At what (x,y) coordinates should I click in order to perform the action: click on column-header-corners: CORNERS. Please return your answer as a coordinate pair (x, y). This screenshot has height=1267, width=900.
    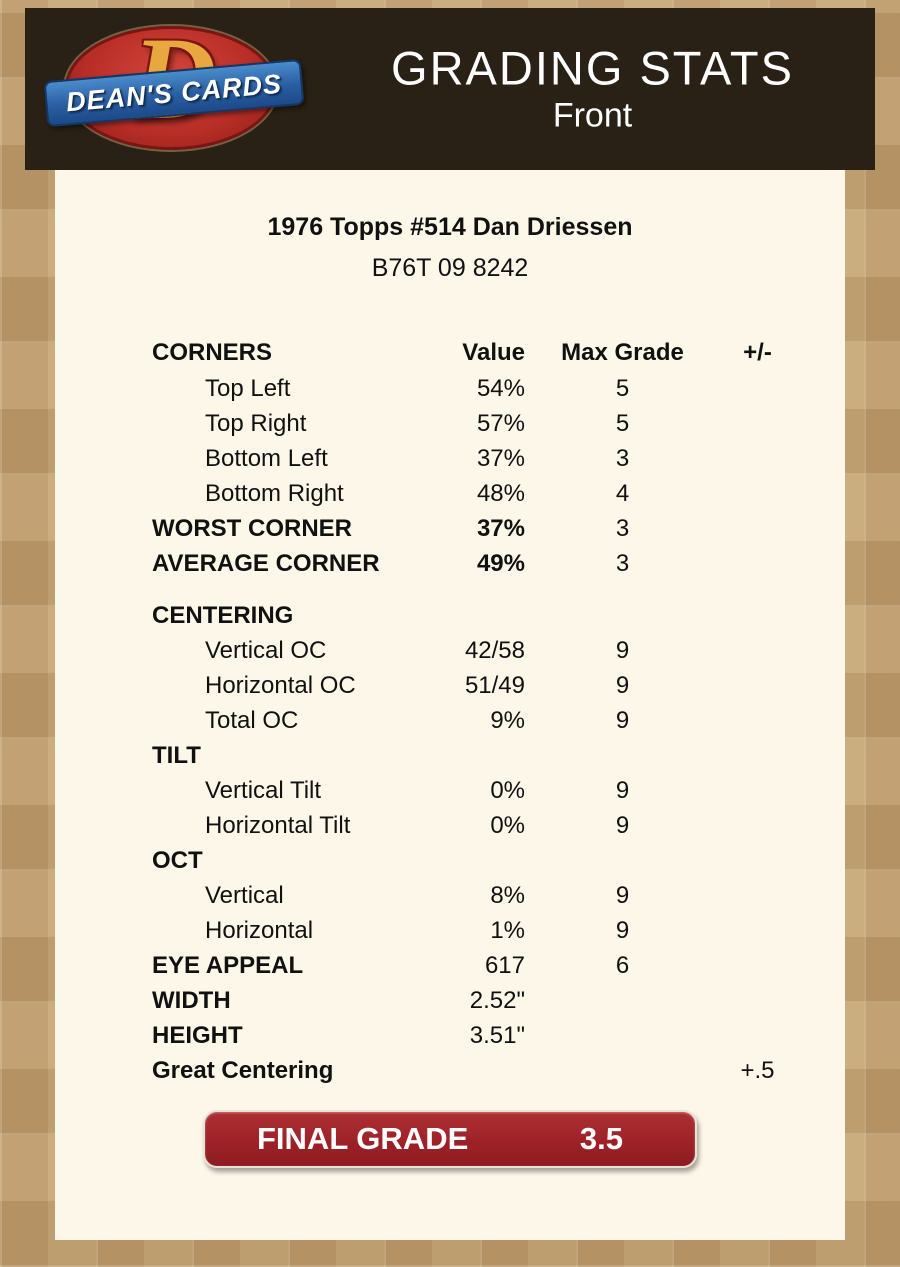
    Looking at the image, I should click on (212, 352).